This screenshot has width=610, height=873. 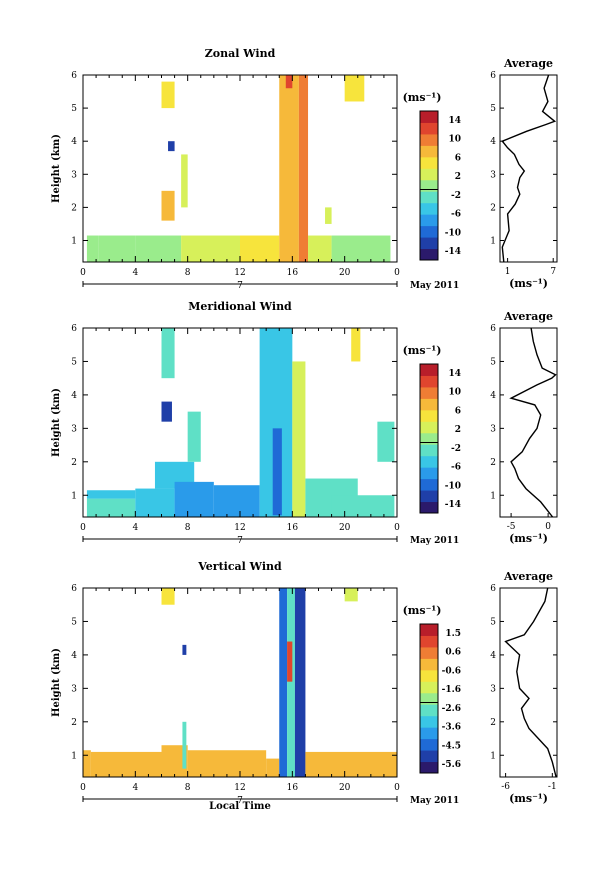 What do you see at coordinates (493, 463) in the screenshot?
I see `average-y-tick-label: 2` at bounding box center [493, 463].